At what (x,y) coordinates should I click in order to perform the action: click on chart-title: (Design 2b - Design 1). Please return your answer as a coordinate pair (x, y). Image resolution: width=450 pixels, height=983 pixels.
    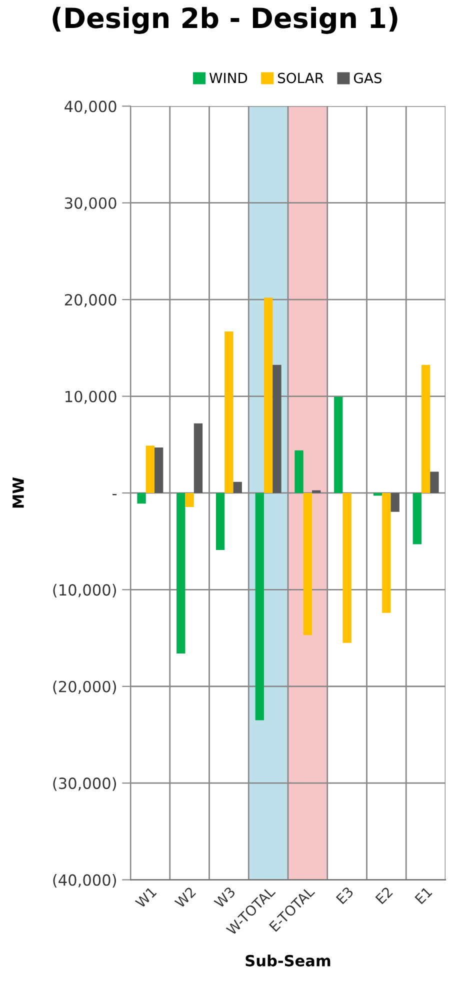
    Looking at the image, I should click on (225, 20).